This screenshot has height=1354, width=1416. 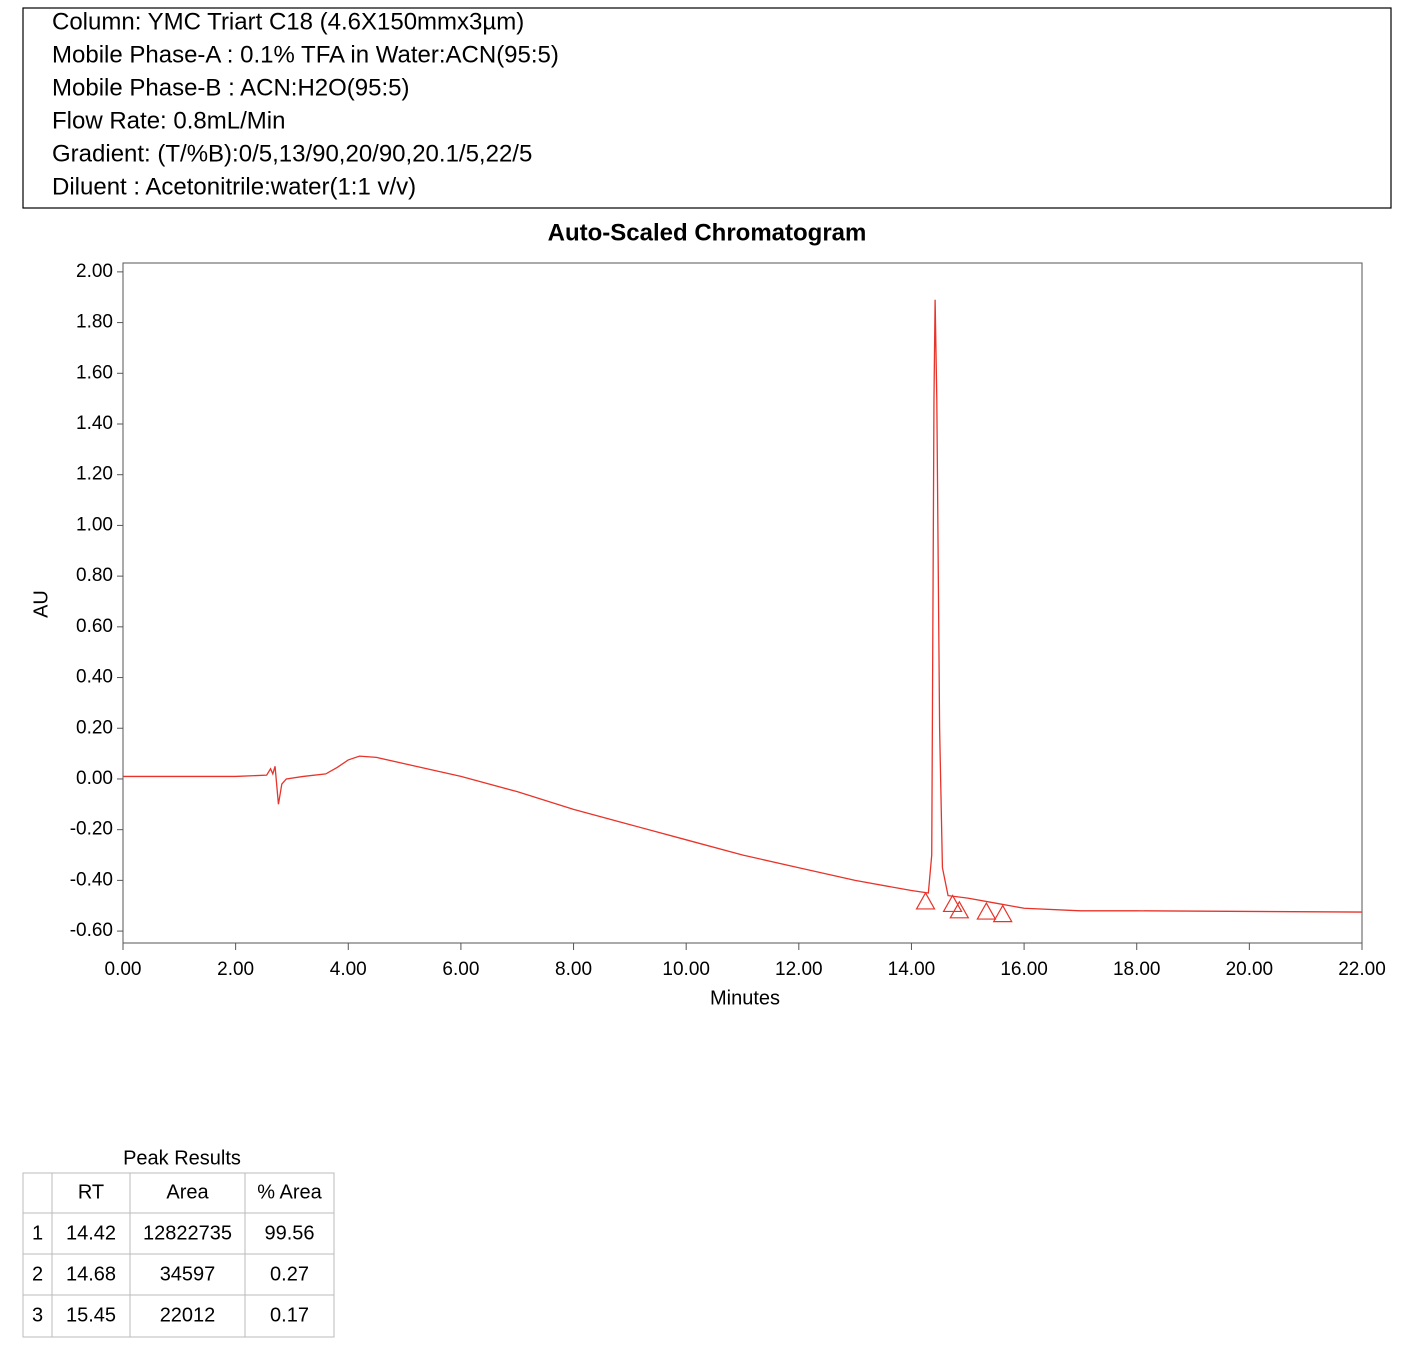 I want to click on x-tick-label: 8.00, so click(x=573, y=969).